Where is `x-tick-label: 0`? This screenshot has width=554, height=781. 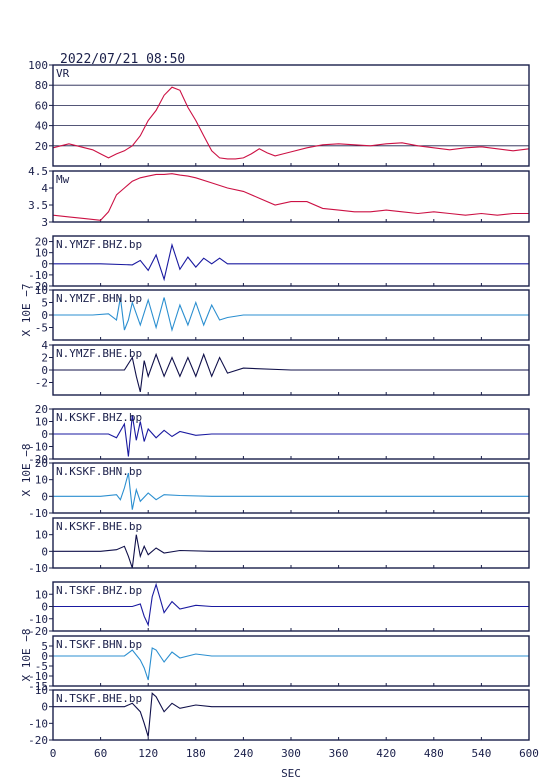 x-tick-label: 0 is located at coordinates (53, 753).